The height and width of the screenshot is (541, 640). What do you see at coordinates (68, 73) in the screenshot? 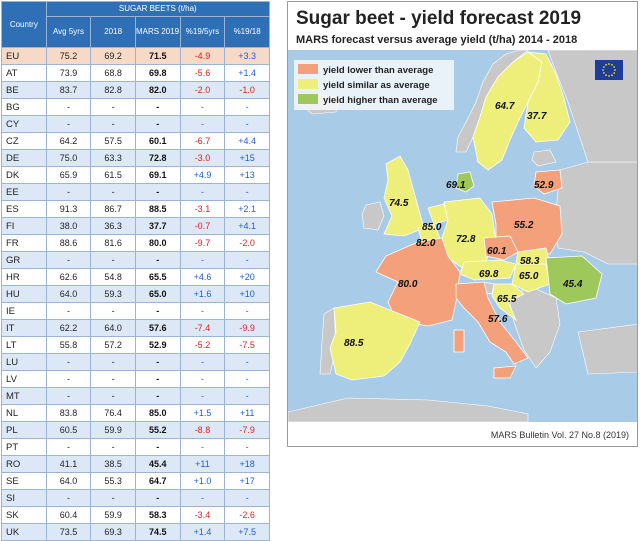
I see `value-cell: 73.9` at bounding box center [68, 73].